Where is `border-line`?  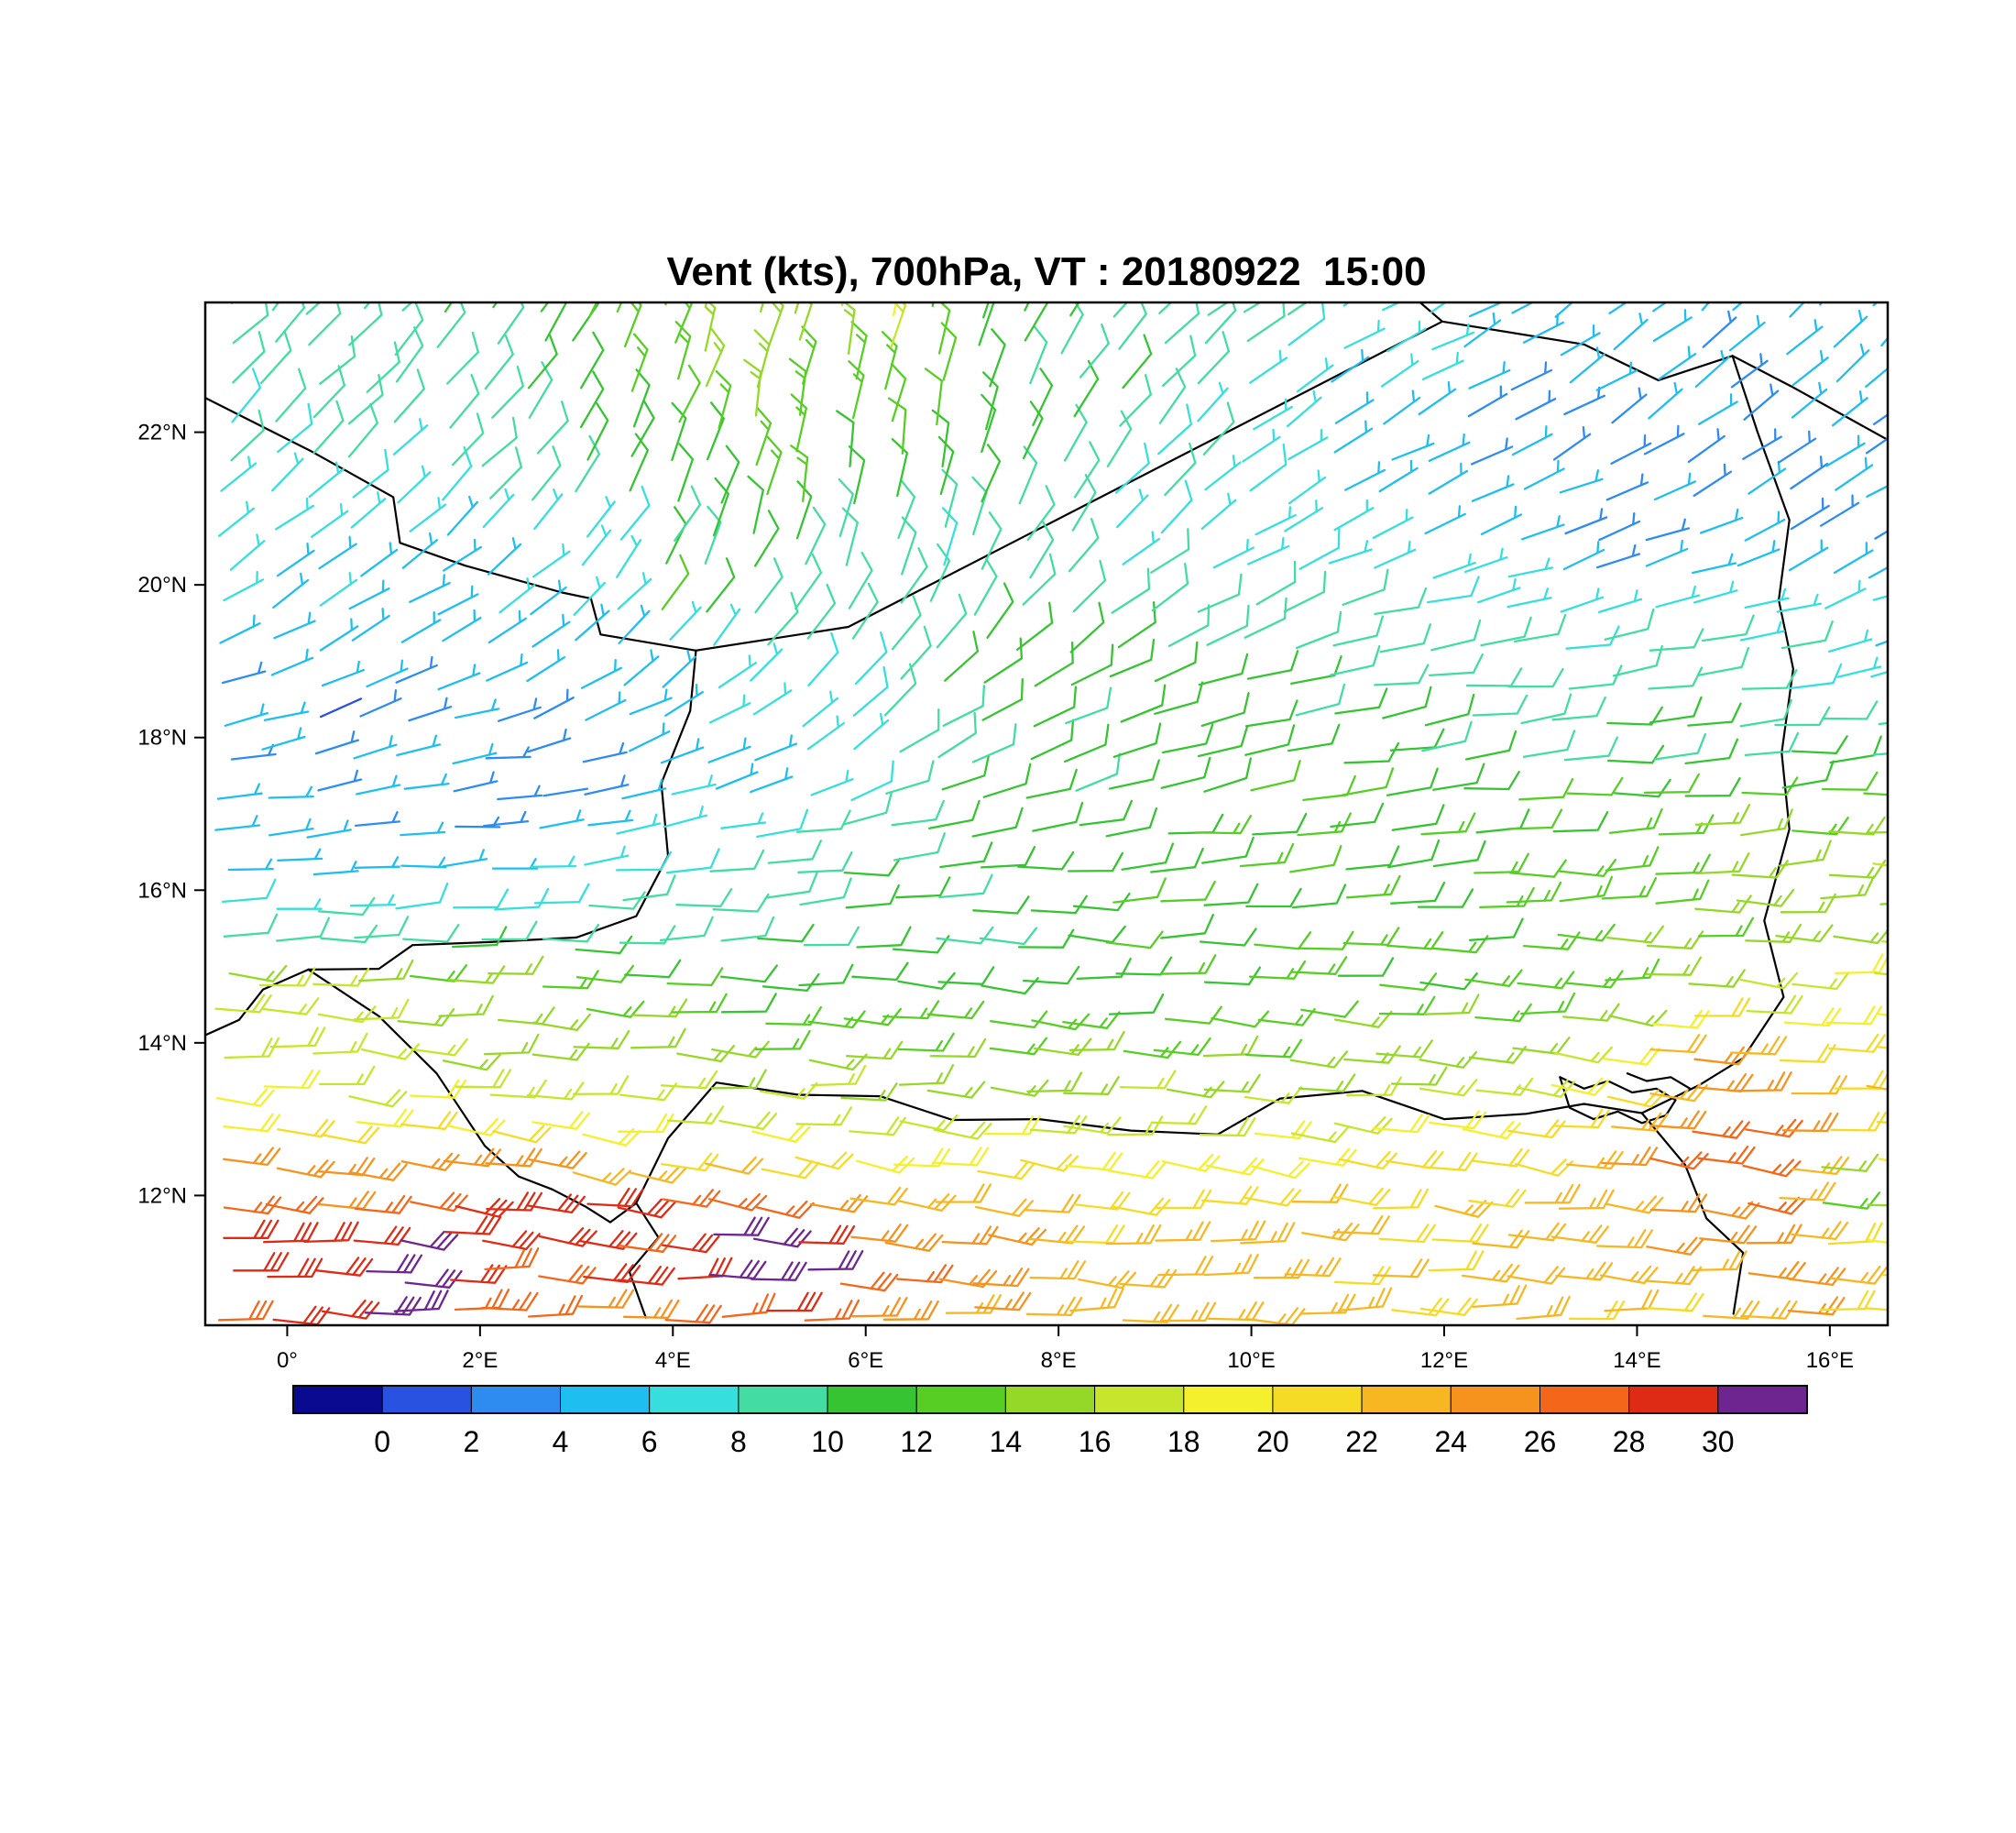
border-line is located at coordinates (502, 810).